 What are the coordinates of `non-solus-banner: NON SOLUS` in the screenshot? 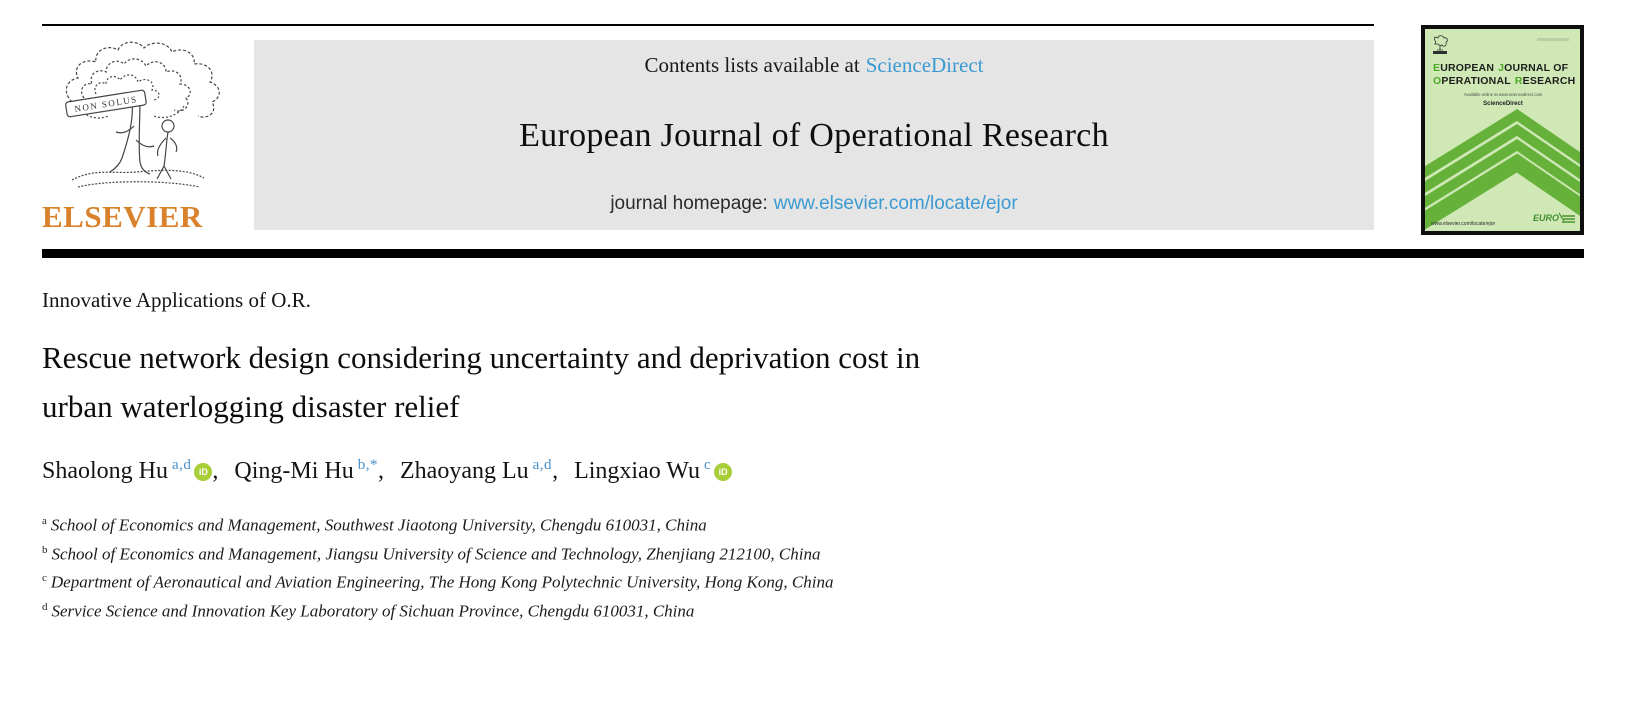 It's located at (106, 103).